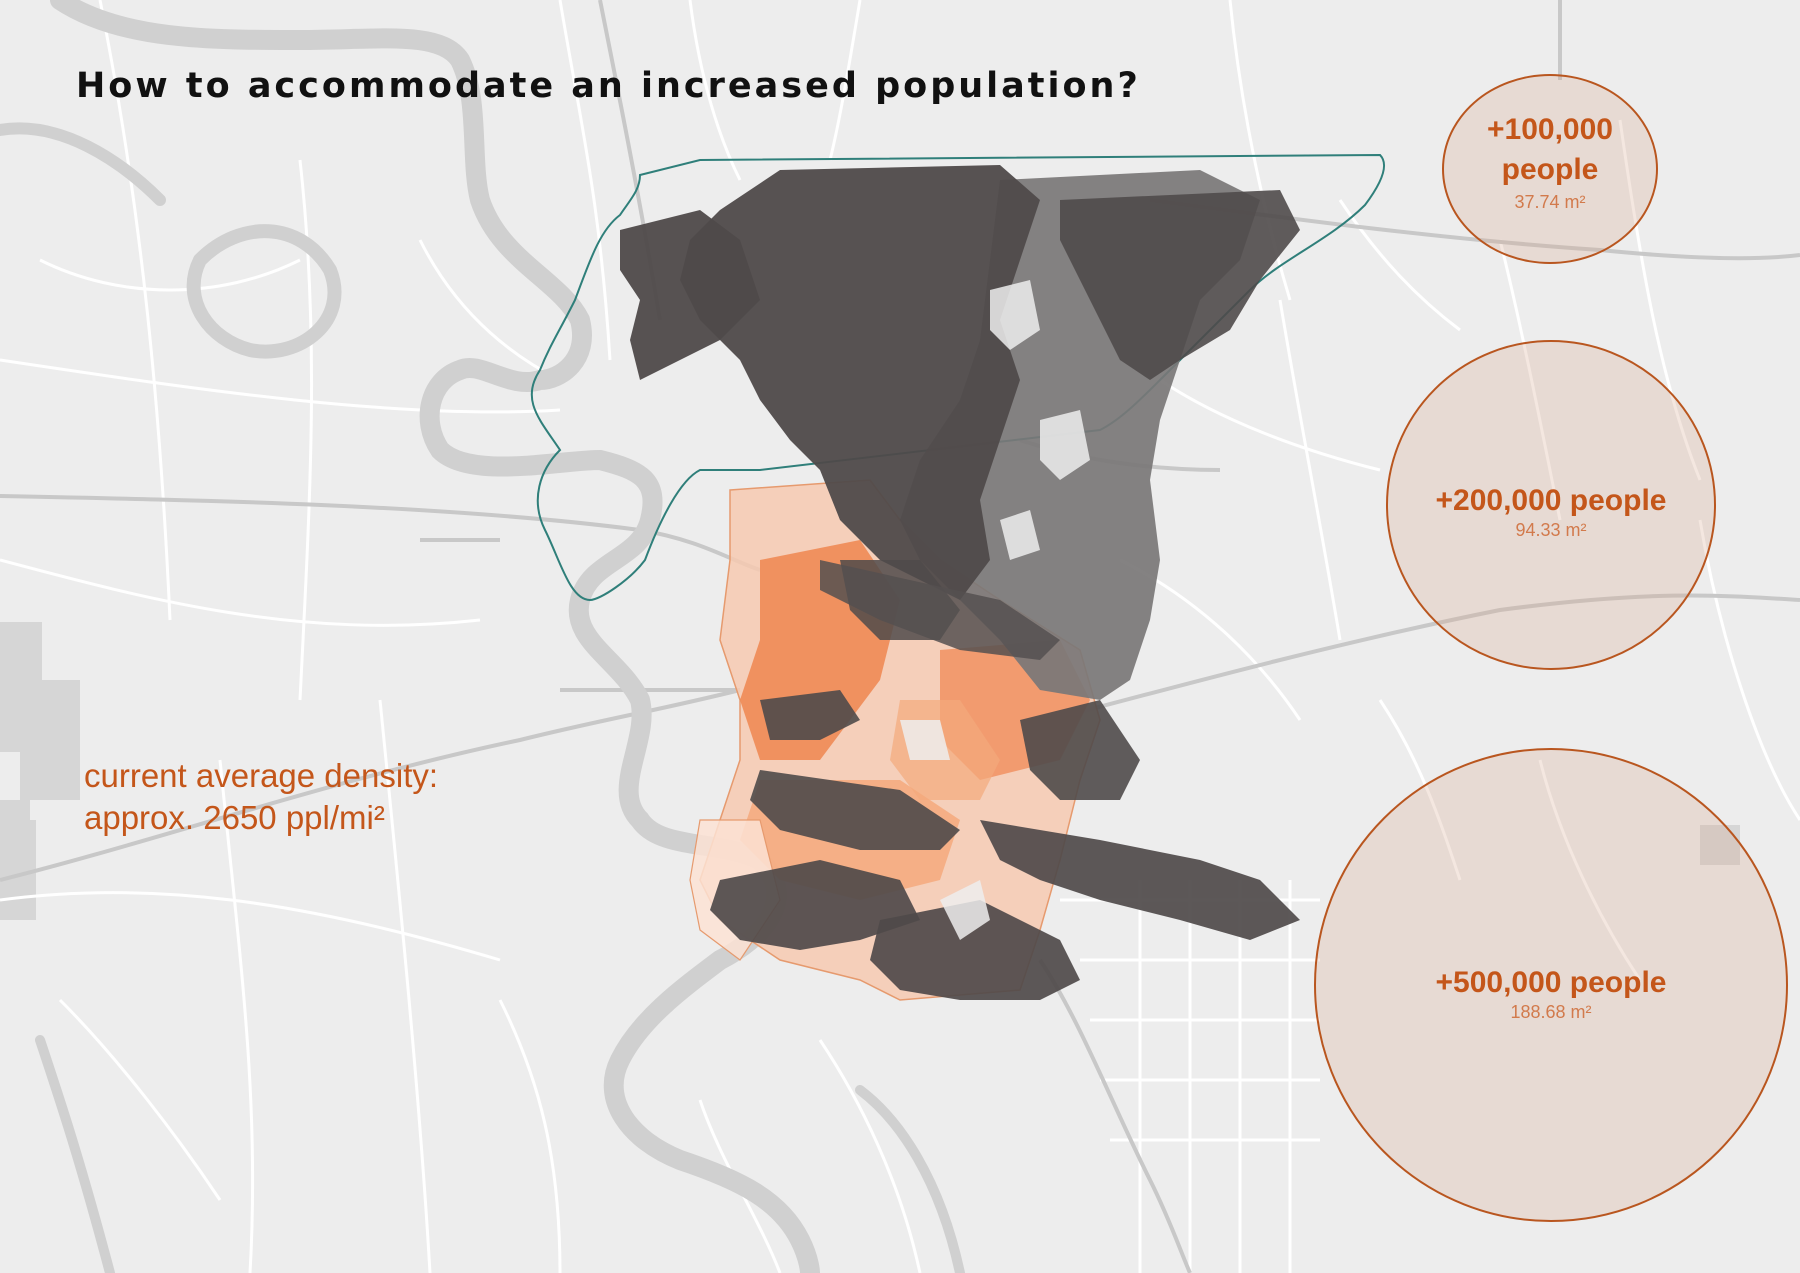  Describe the element at coordinates (1551, 1012) in the screenshot. I see `bubble-500k-area: 188.68 m²` at that location.